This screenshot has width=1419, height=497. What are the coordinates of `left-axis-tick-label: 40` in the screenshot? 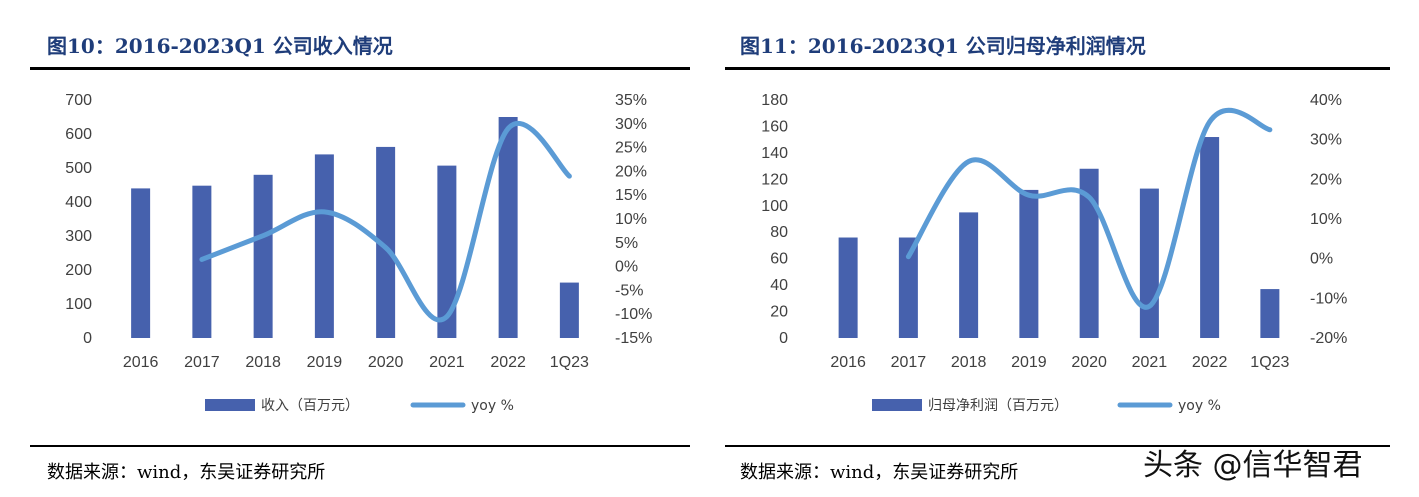 It's located at (779, 285).